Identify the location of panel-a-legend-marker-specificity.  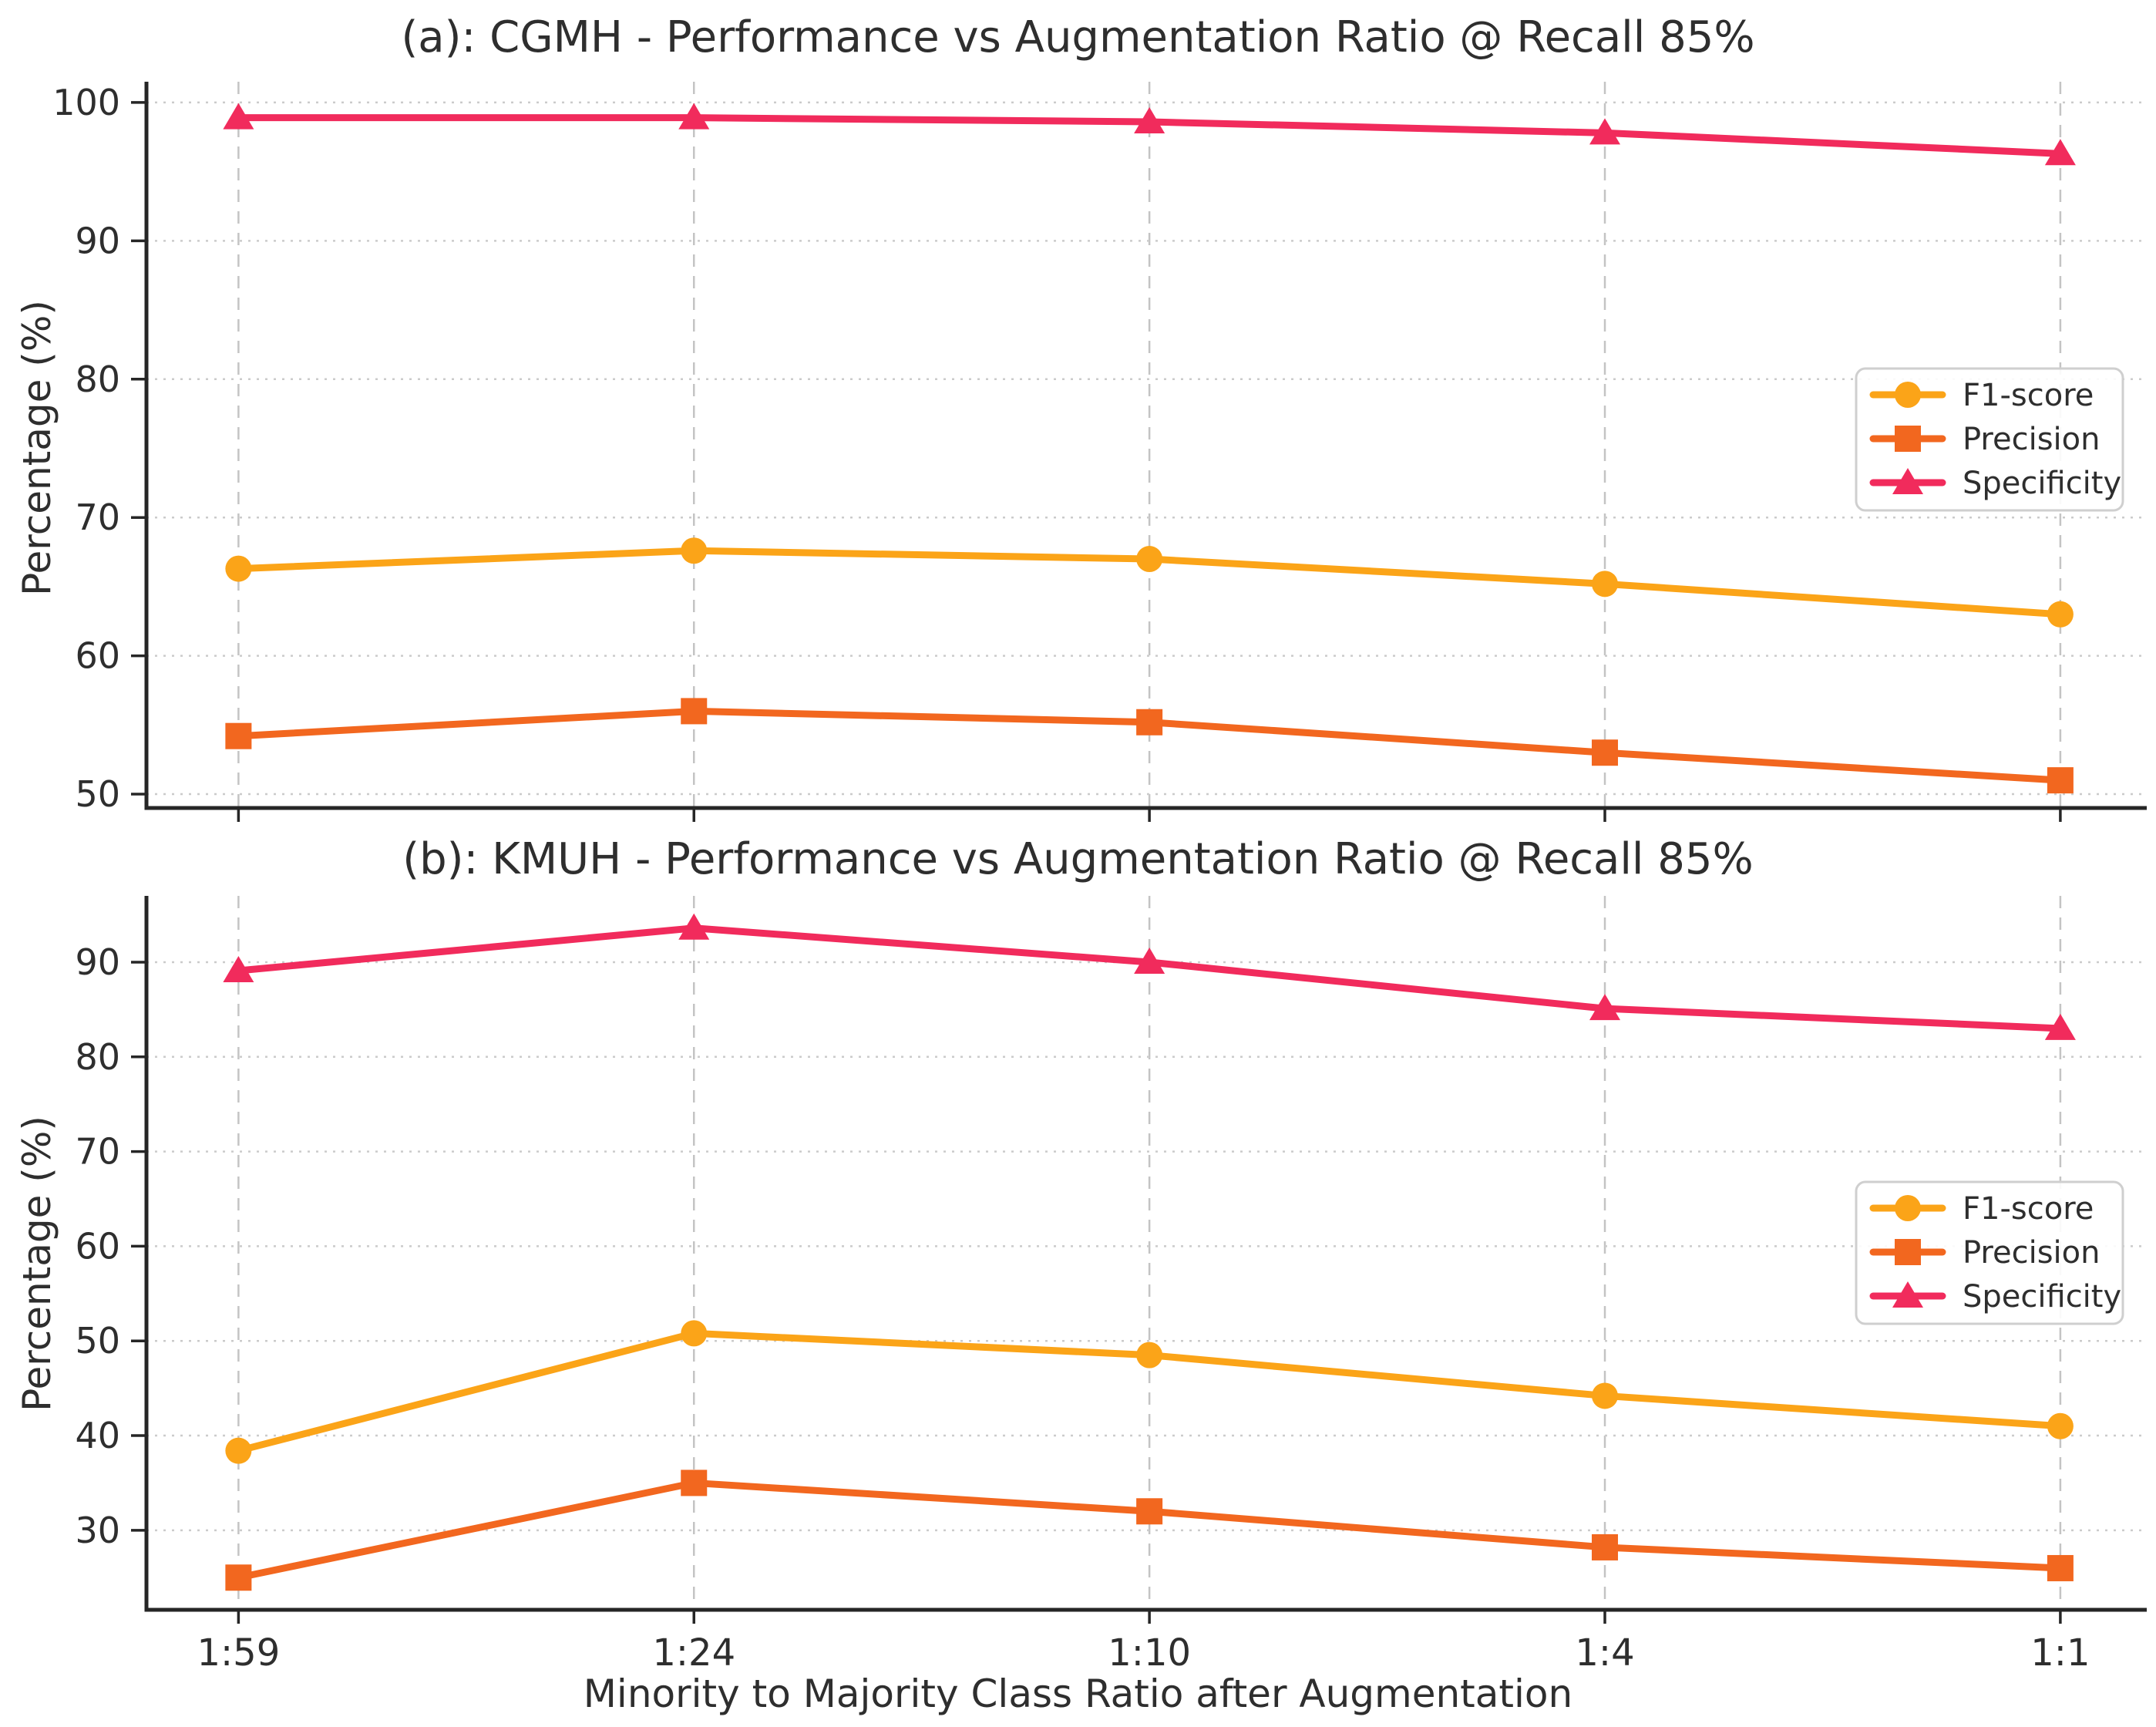
(1908, 481).